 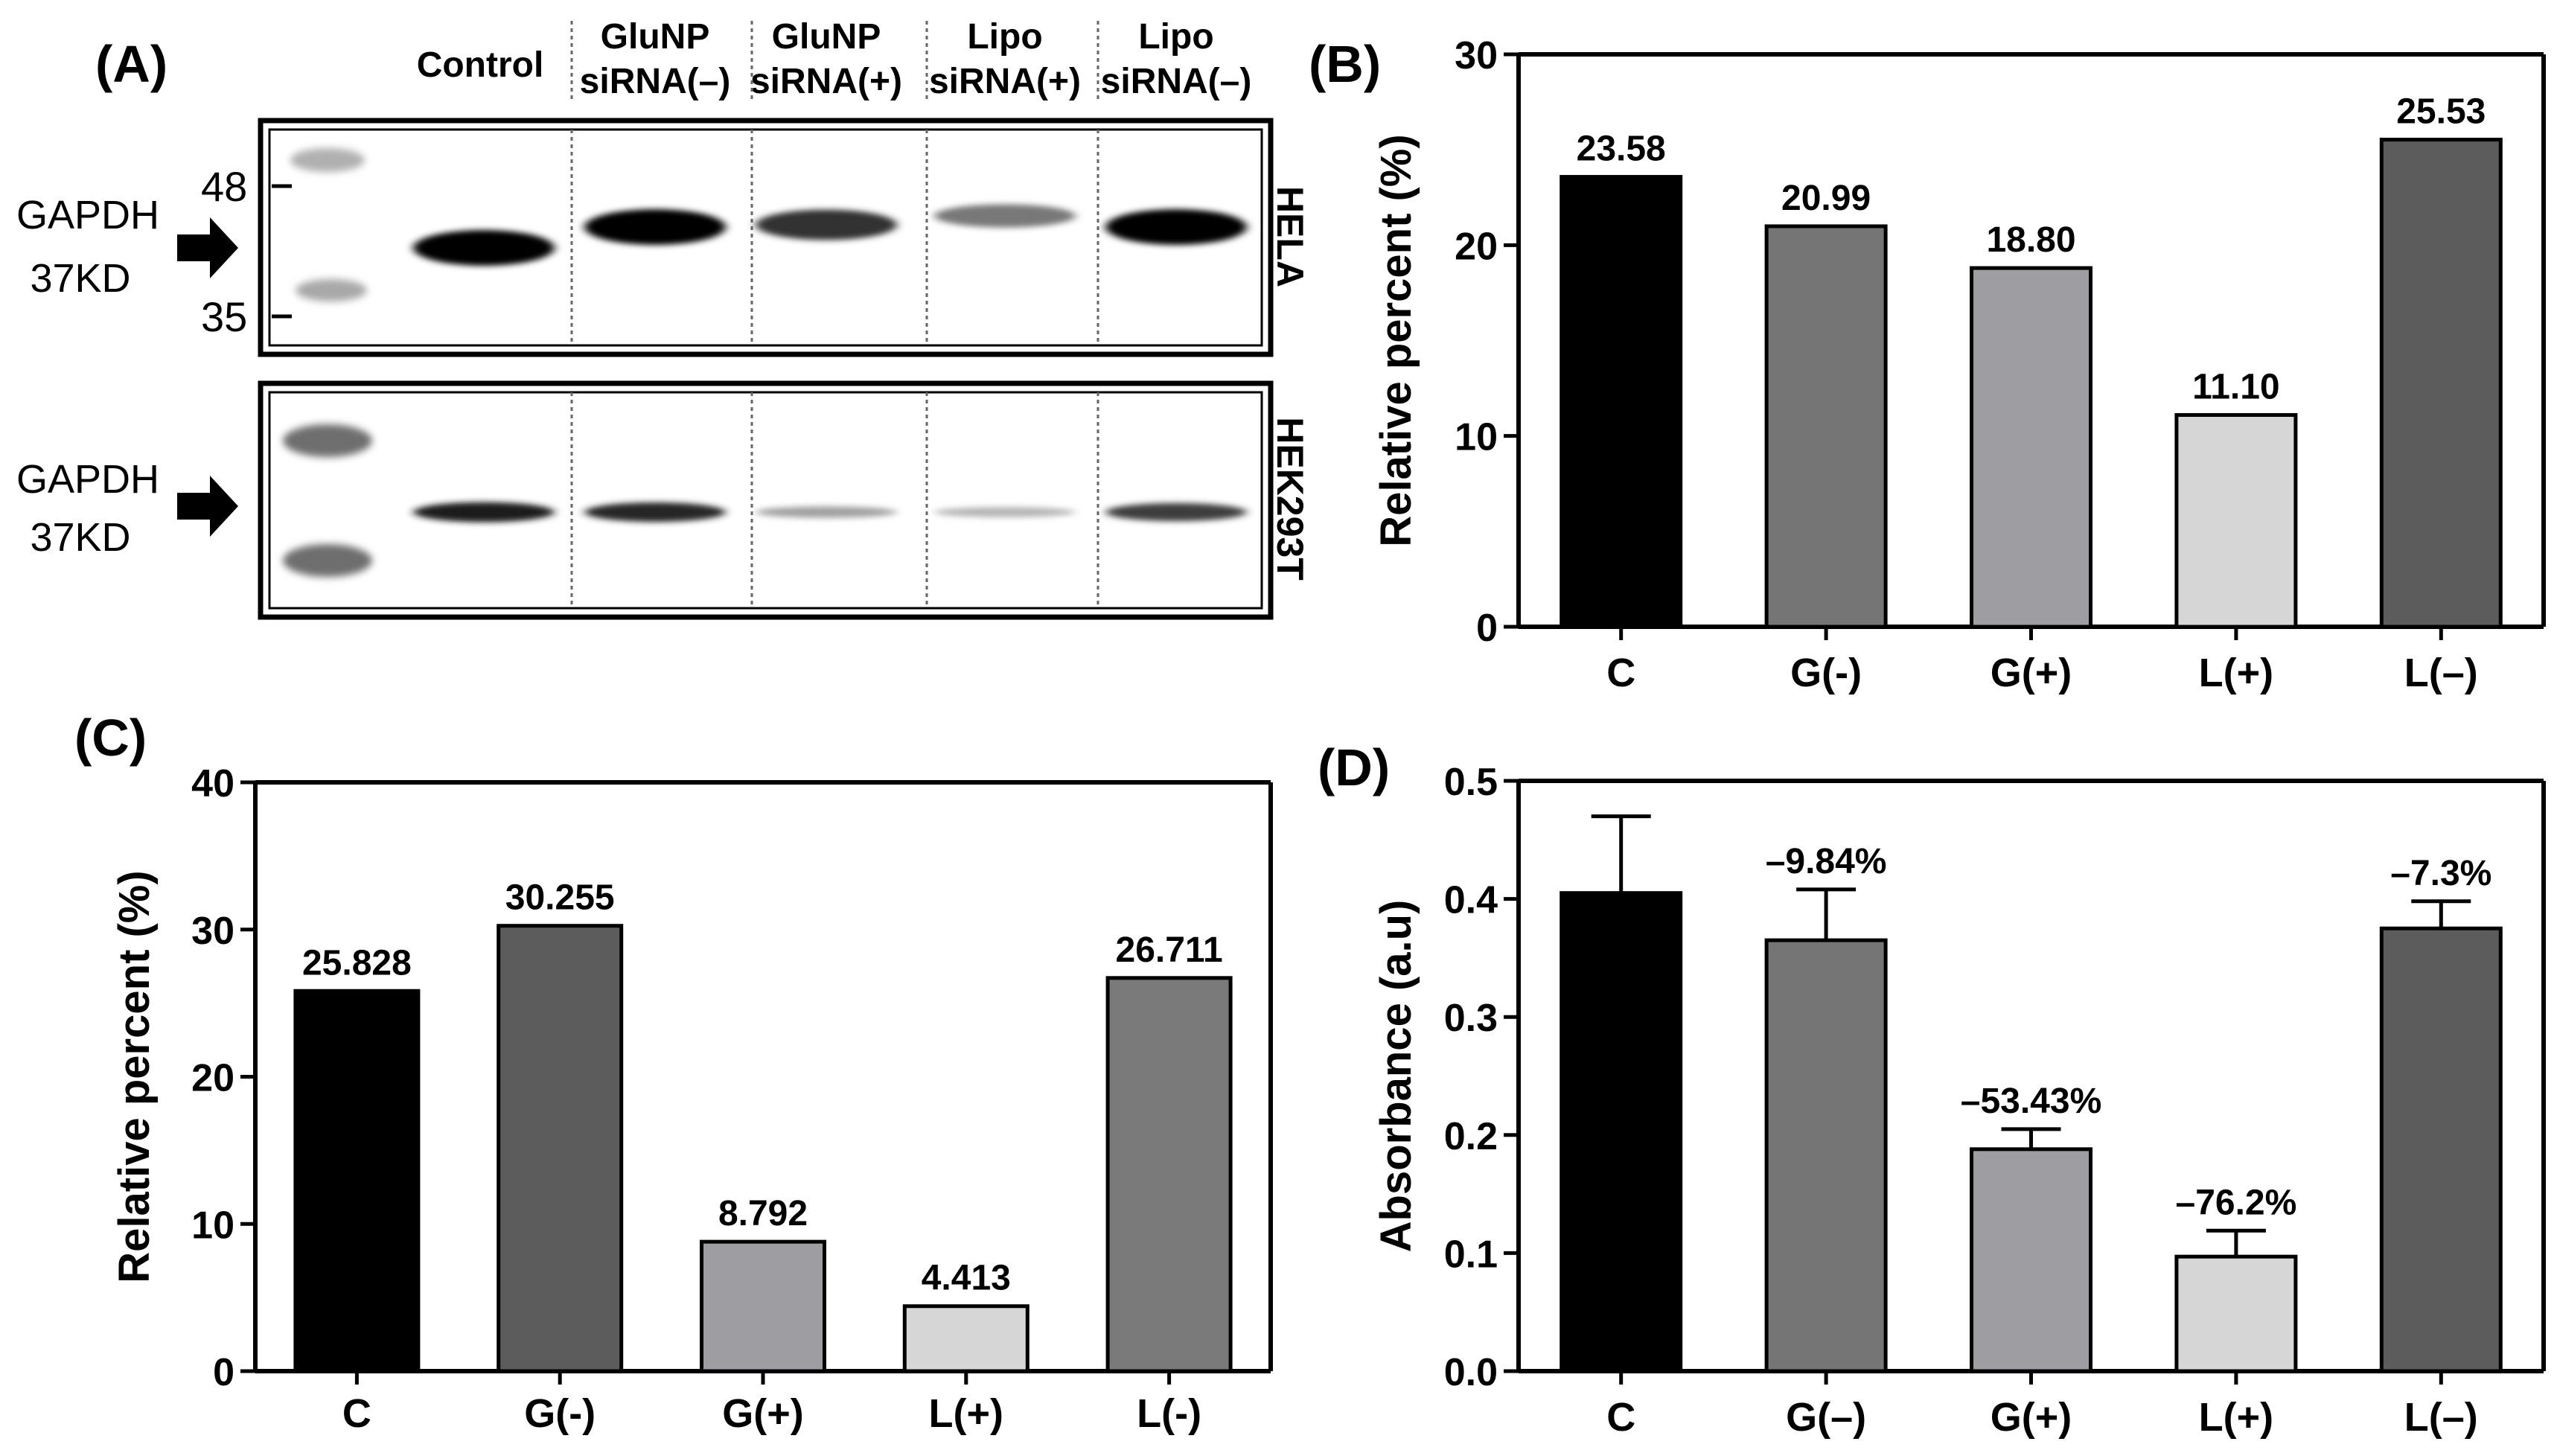 What do you see at coordinates (1169, 950) in the screenshot?
I see `data-label: 26.711` at bounding box center [1169, 950].